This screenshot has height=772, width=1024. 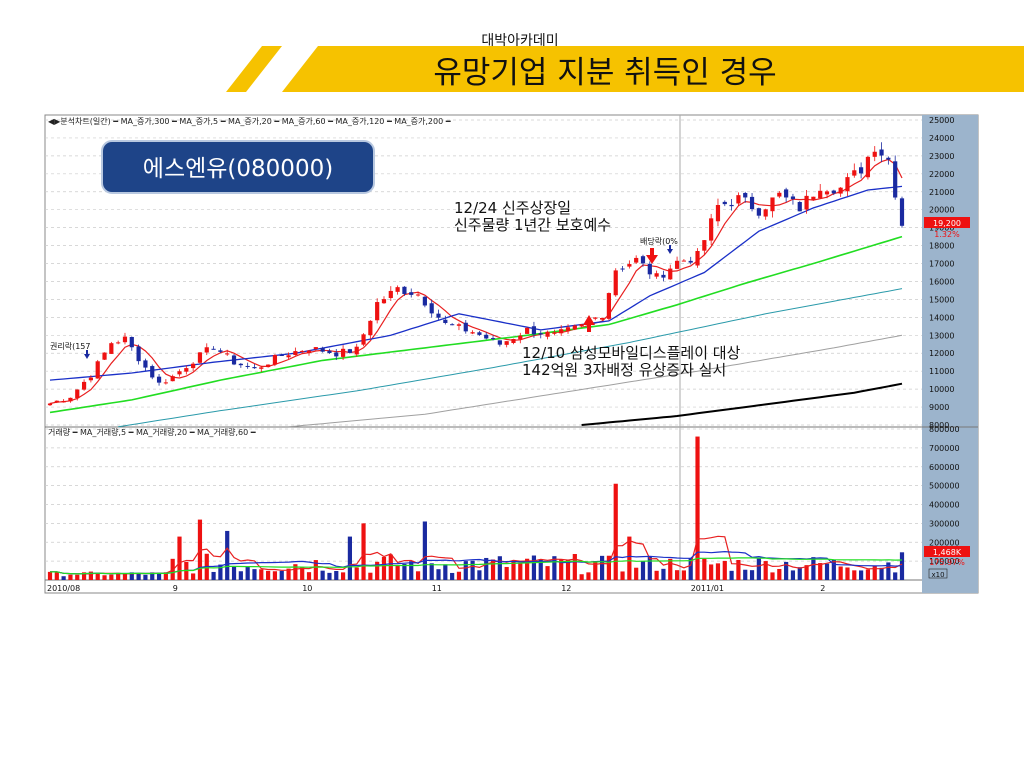 What do you see at coordinates (624, 370) in the screenshot?
I see `annotation-rights-line2: 142억원 3자배정 유상증자 실시` at bounding box center [624, 370].